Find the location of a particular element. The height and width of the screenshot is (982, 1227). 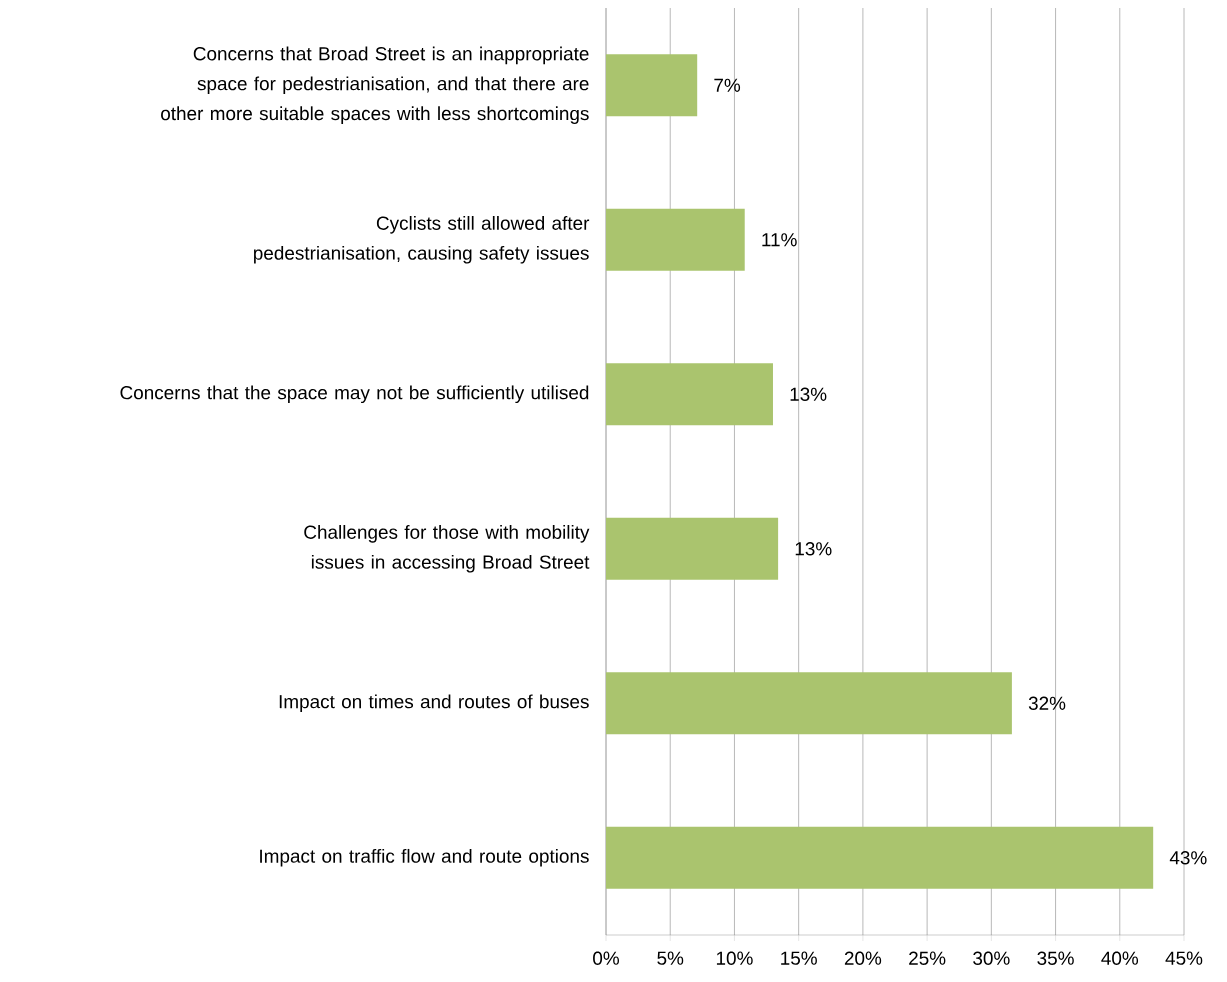

x-tick-label: 40% is located at coordinates (1120, 958).